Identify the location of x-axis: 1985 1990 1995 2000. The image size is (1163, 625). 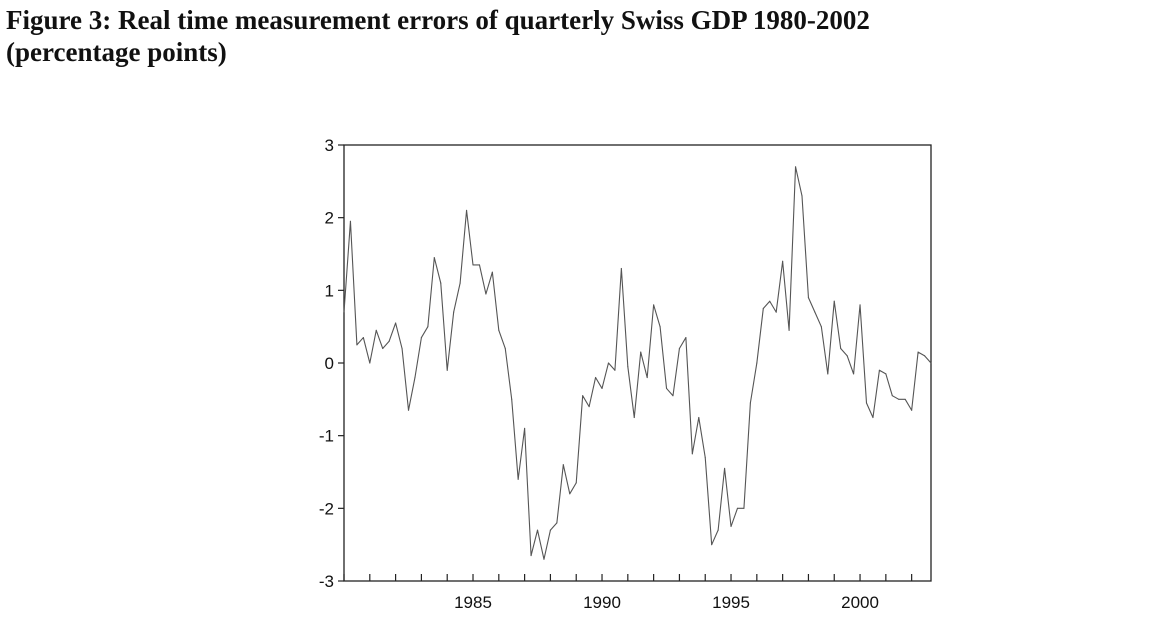
(628, 593).